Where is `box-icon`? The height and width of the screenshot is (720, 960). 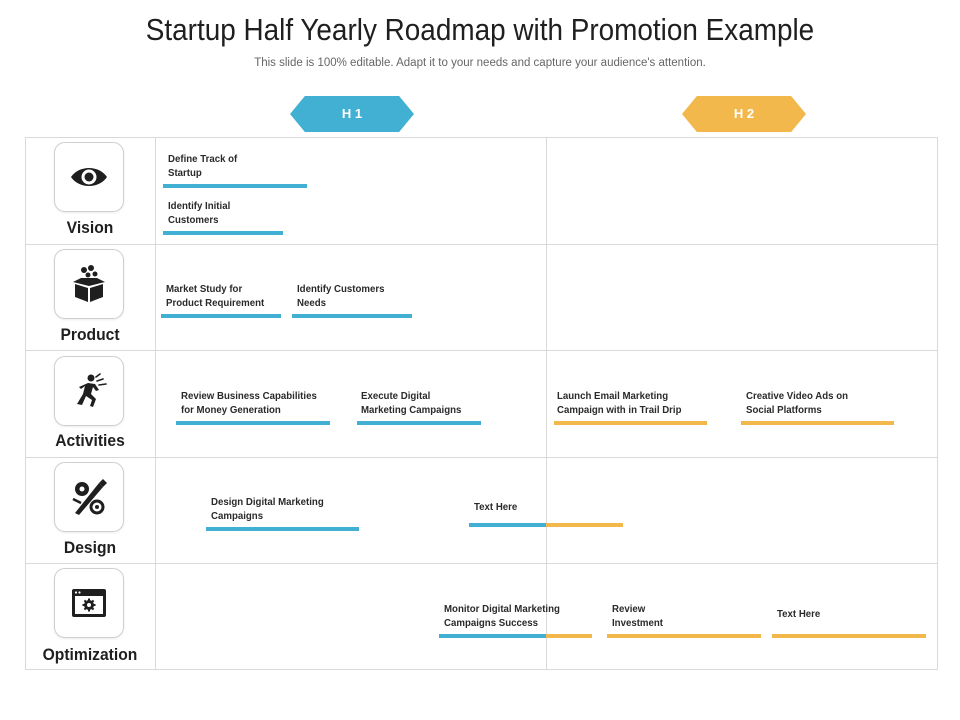
box-icon is located at coordinates (89, 283).